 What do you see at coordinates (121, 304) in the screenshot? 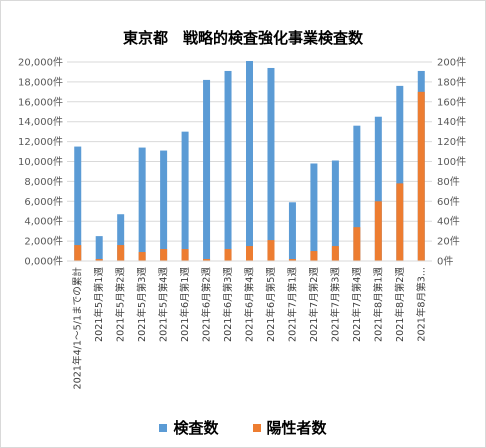
I see `x-axis-category-label: 2021年5月第2週` at bounding box center [121, 304].